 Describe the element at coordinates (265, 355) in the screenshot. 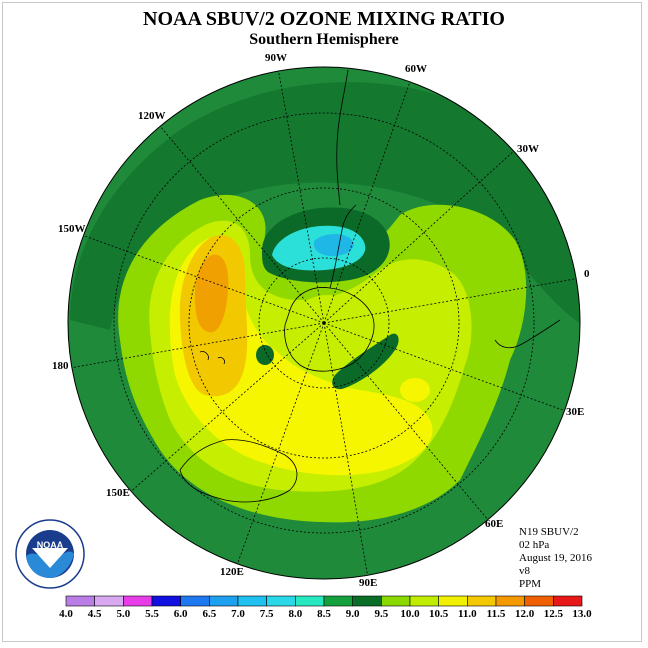

I see `dark-blob-west` at that location.